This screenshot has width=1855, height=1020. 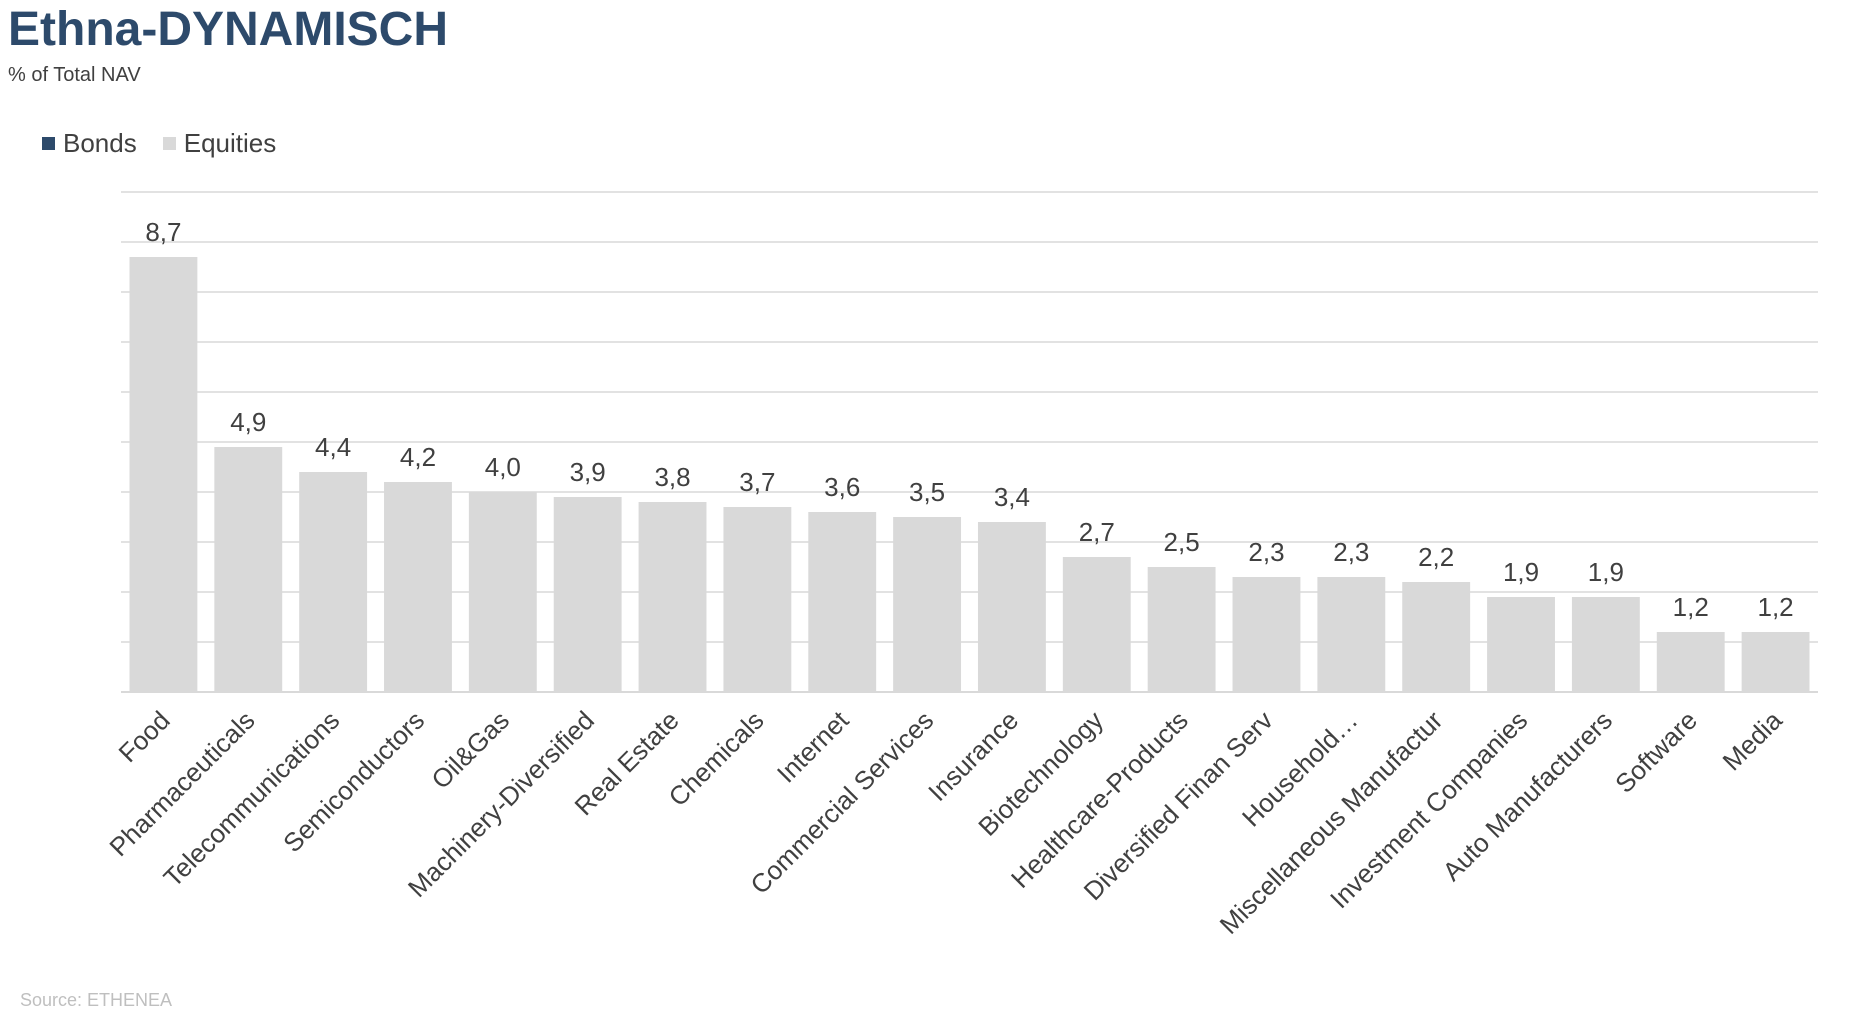 I want to click on data-label-4: 4,0, so click(x=503, y=467).